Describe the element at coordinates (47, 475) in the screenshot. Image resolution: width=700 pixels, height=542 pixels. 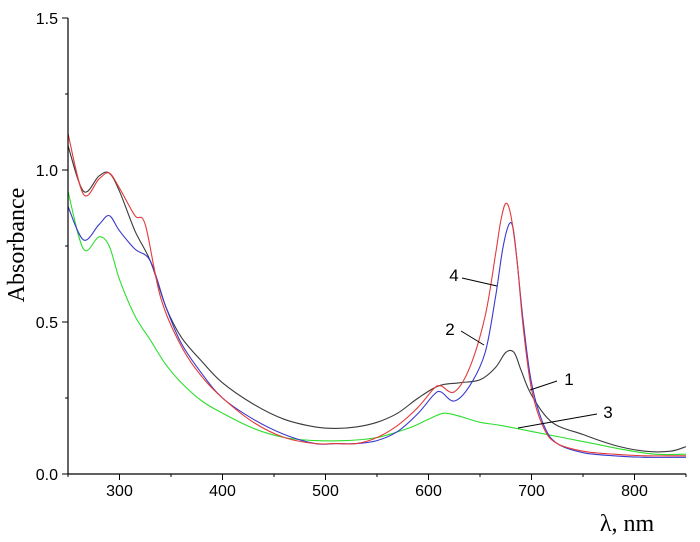
I see `y-tick-label: 0.0` at that location.